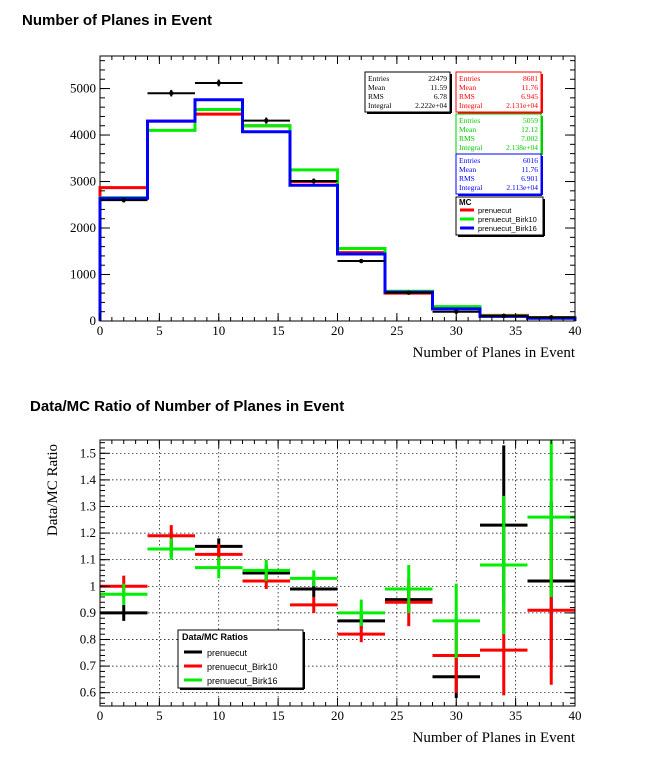  What do you see at coordinates (88, 692) in the screenshot?
I see `y-tick-label: 0.6` at bounding box center [88, 692].